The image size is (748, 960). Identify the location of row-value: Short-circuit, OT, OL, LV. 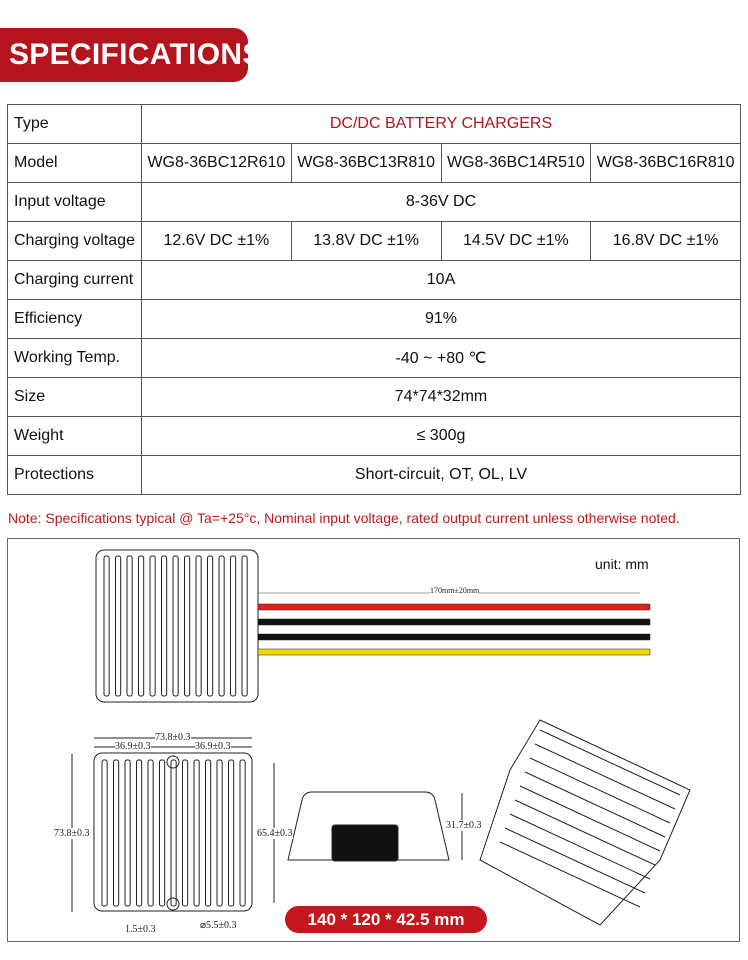
(441, 475).